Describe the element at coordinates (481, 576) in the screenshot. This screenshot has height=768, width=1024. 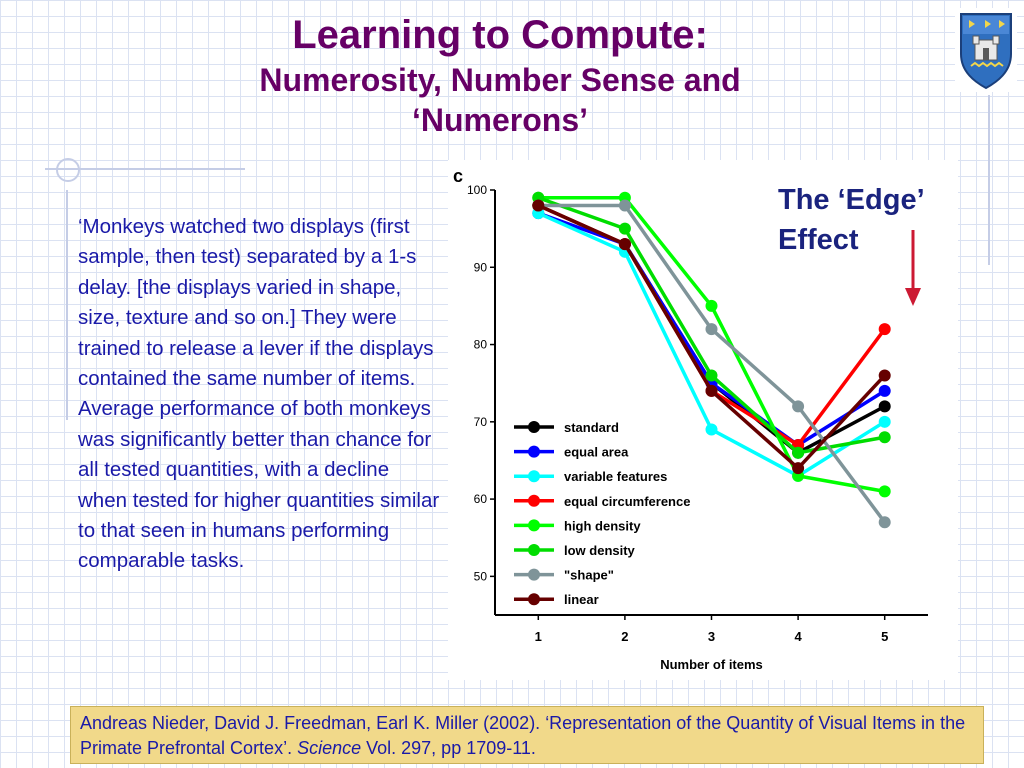
I see `y-tick-label: 50` at that location.